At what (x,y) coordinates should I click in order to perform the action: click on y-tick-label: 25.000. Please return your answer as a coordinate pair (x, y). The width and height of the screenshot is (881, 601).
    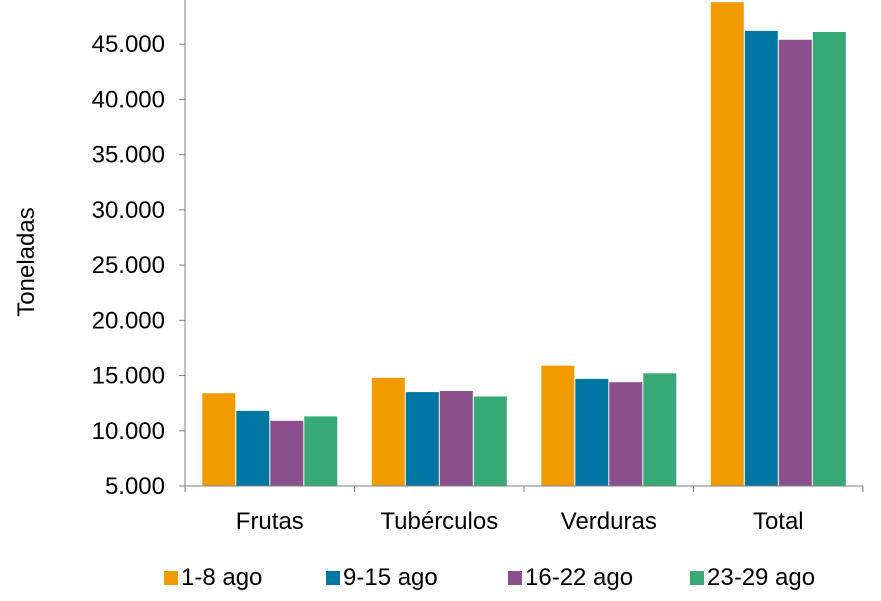
    Looking at the image, I should click on (128, 265).